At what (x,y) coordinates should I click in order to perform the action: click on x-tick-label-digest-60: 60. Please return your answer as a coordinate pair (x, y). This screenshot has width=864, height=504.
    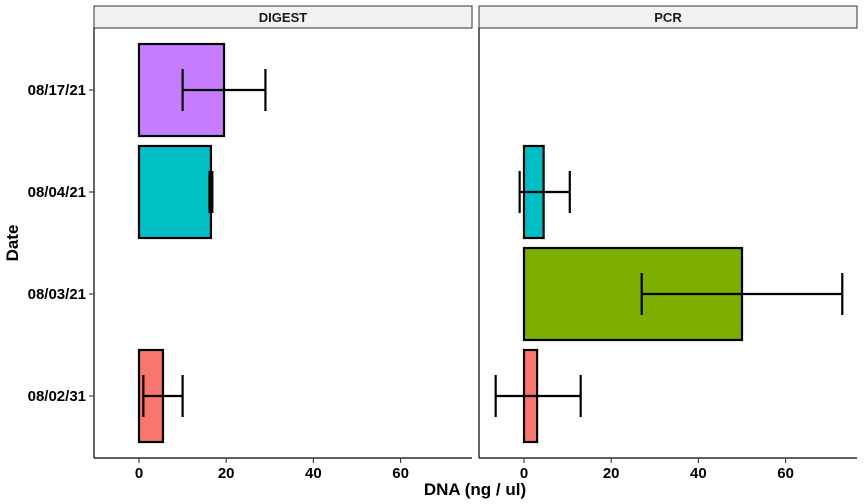
    Looking at the image, I should click on (400, 473).